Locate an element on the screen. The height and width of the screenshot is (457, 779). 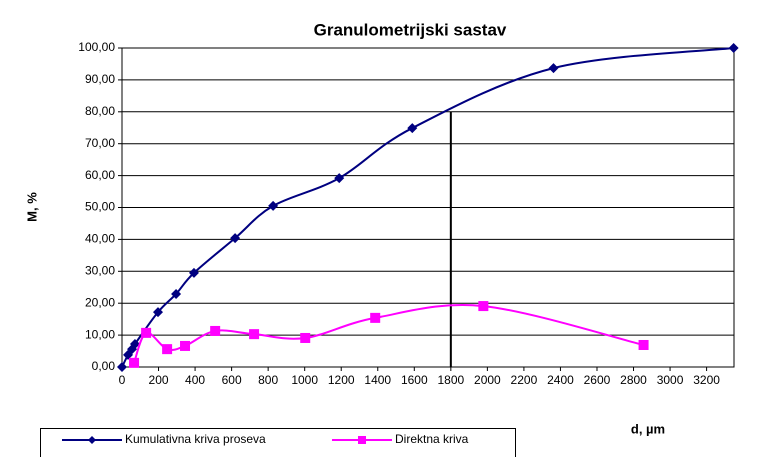
x-tick-label: 200 is located at coordinates (159, 380).